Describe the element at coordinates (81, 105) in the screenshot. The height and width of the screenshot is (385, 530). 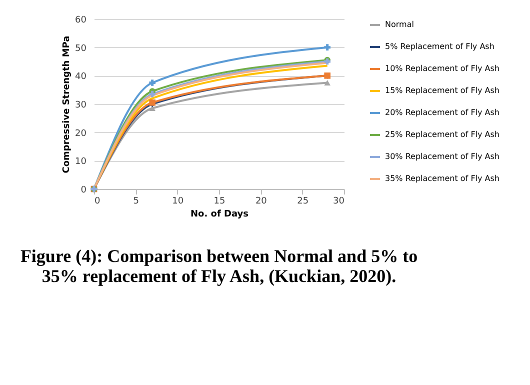
I see `y-tick-label: 30` at that location.